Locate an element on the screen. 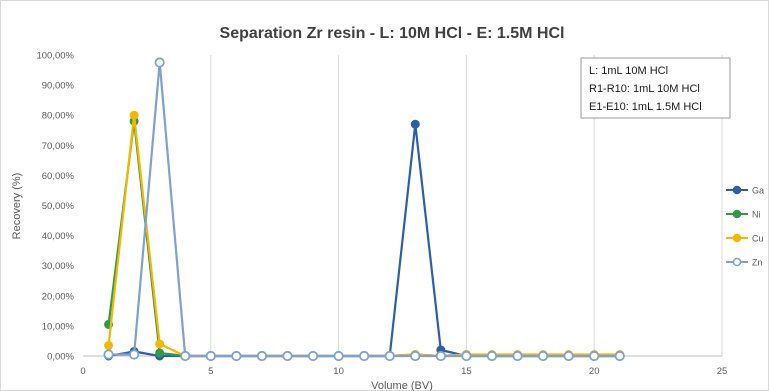 This screenshot has height=391, width=769. y-axis-title: Recovery (%) is located at coordinates (17, 206).